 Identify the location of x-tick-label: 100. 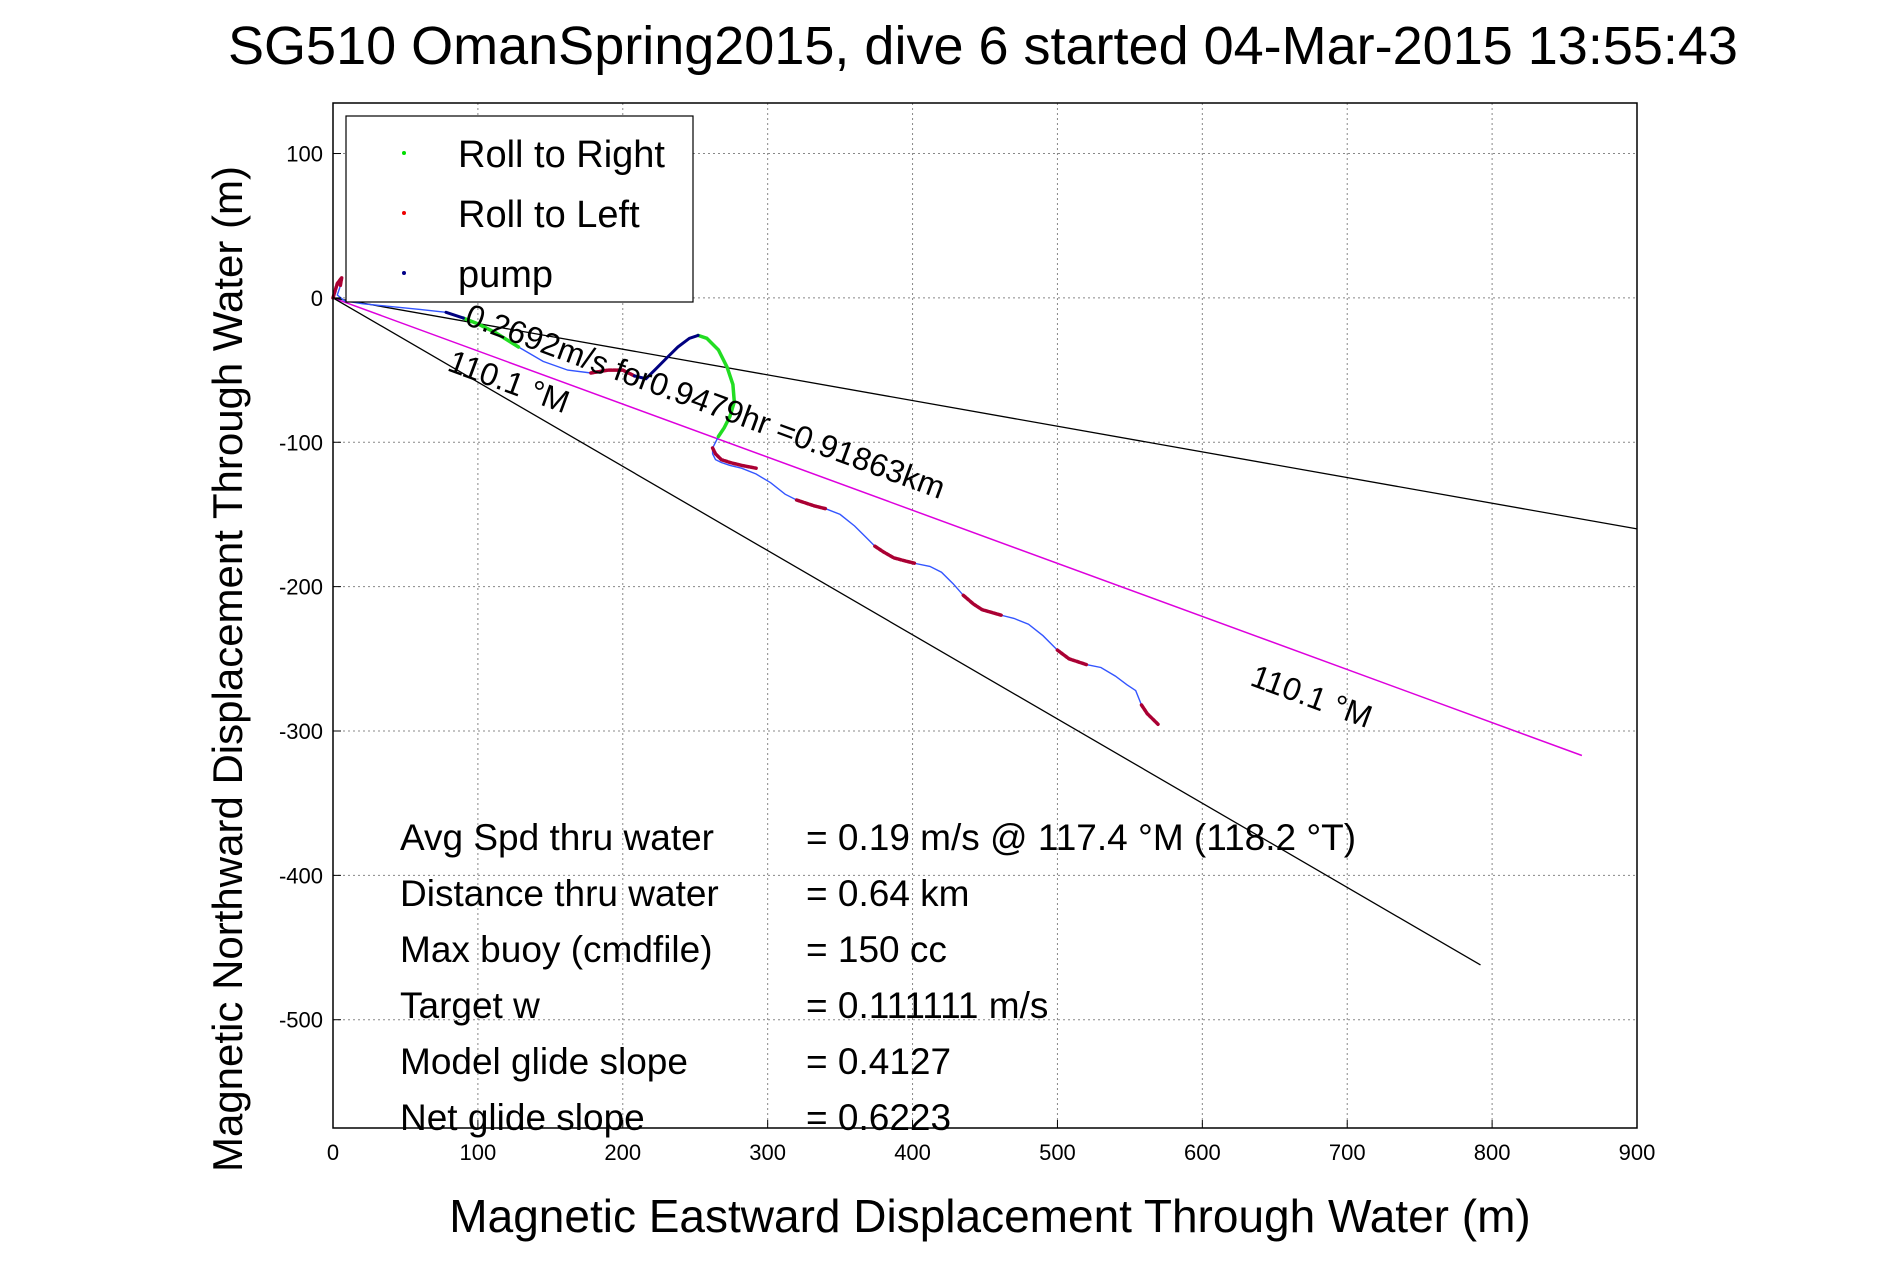
(478, 1152).